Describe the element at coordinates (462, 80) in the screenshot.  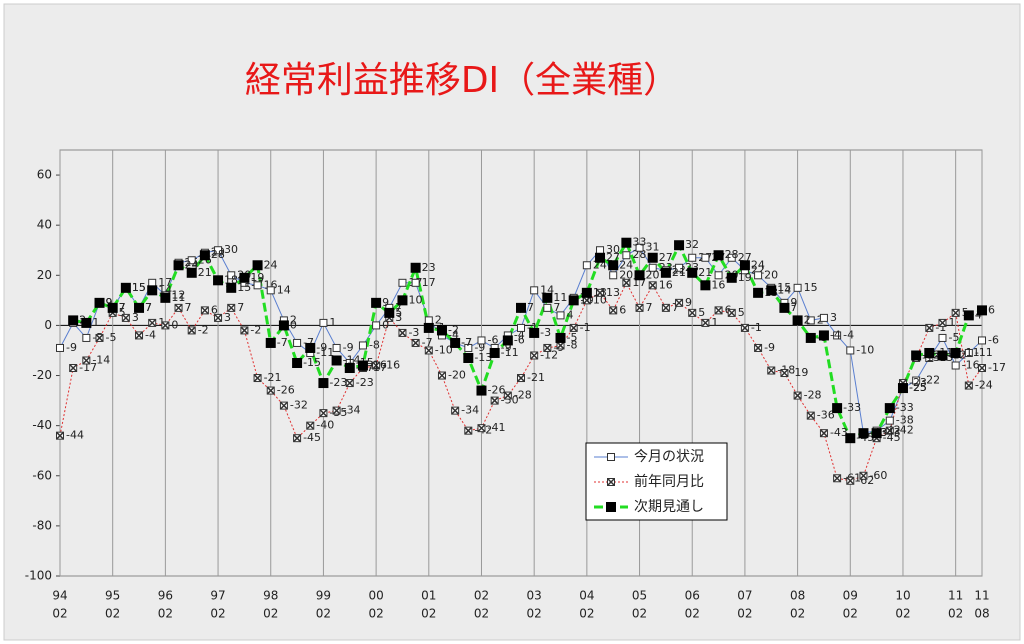
I see `chart-title: 経常利益推移DI（全業種）` at that location.